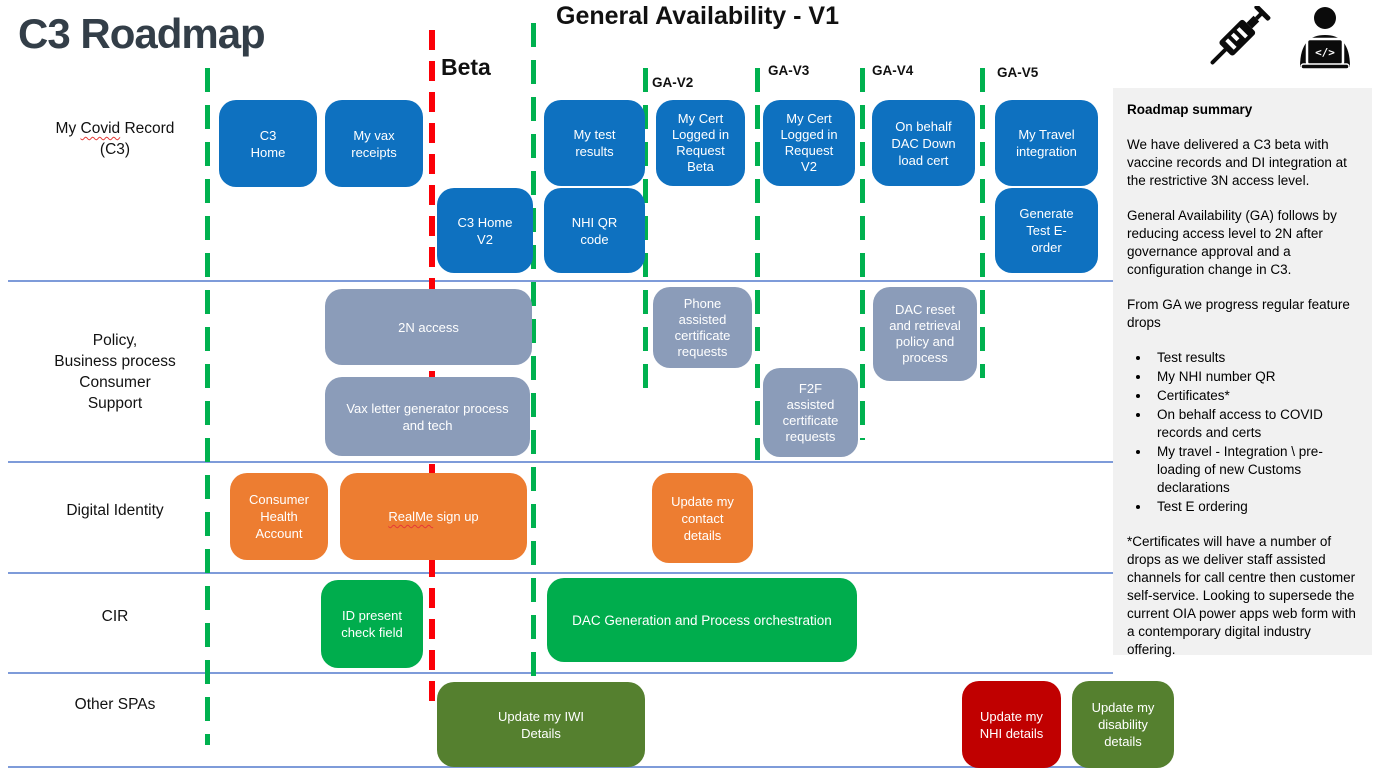 The height and width of the screenshot is (771, 1379). What do you see at coordinates (1255, 507) in the screenshot?
I see `summary-bullet: Test E ordering` at bounding box center [1255, 507].